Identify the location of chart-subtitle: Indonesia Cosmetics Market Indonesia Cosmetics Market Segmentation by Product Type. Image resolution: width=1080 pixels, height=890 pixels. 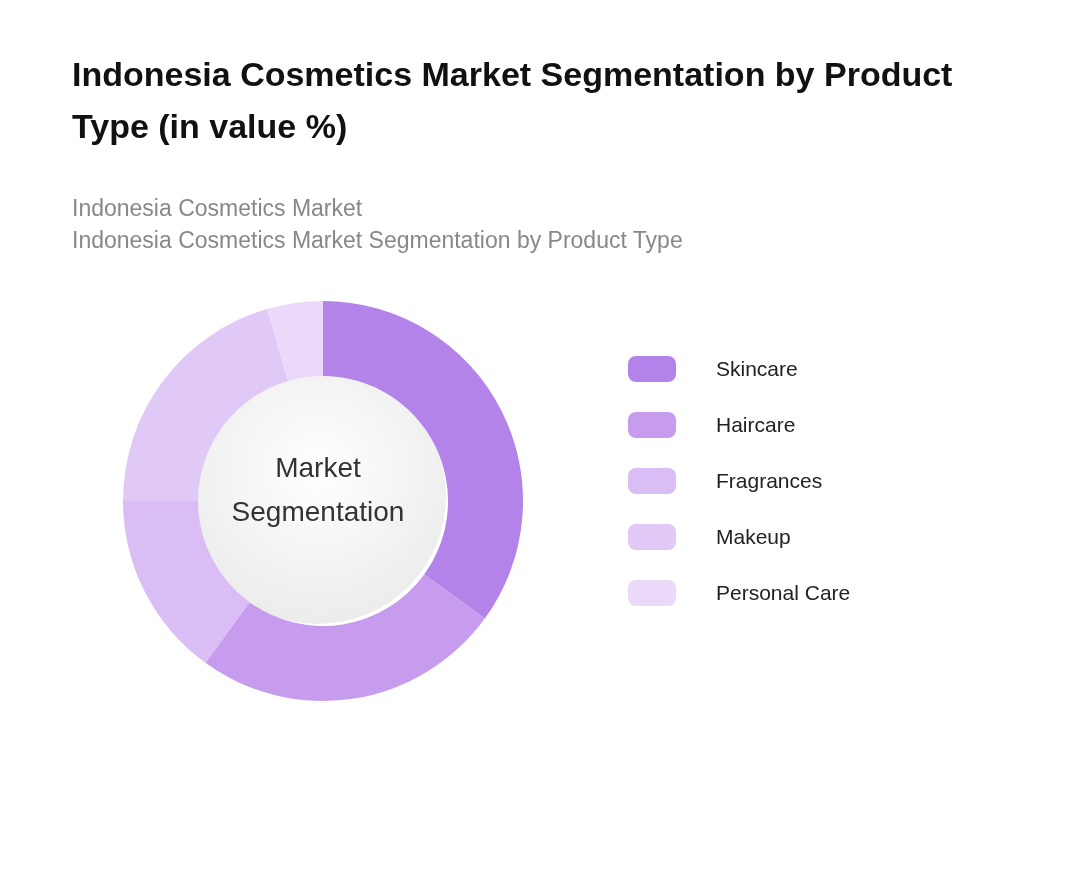
(378, 224).